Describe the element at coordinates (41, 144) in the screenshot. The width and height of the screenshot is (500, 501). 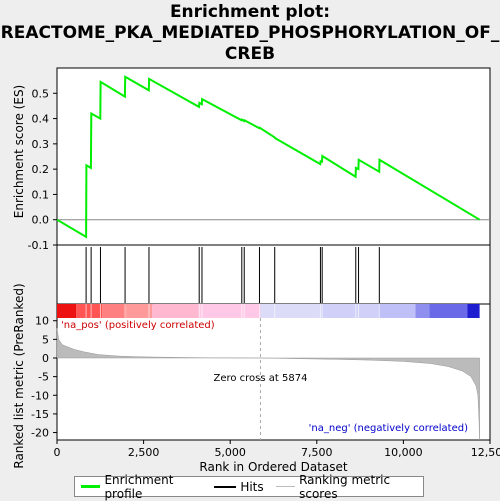
I see `es-y-tick-label: 0.3` at that location.